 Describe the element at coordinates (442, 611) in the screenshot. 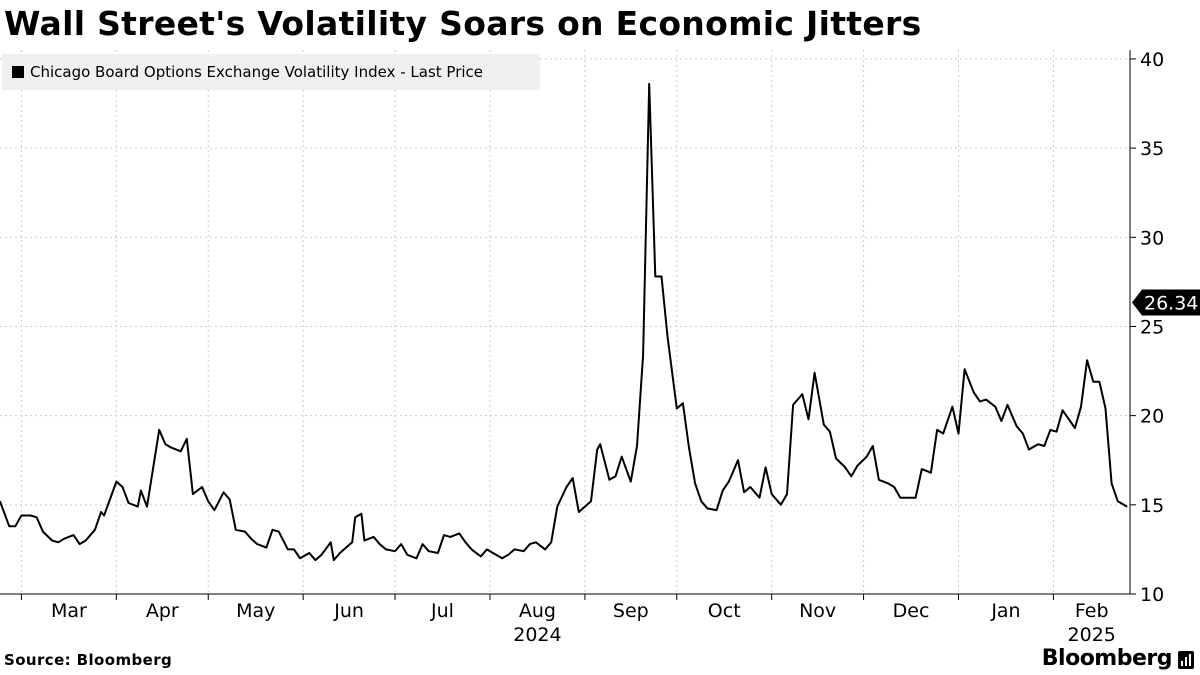

I see `x-tick-label: Jul` at that location.